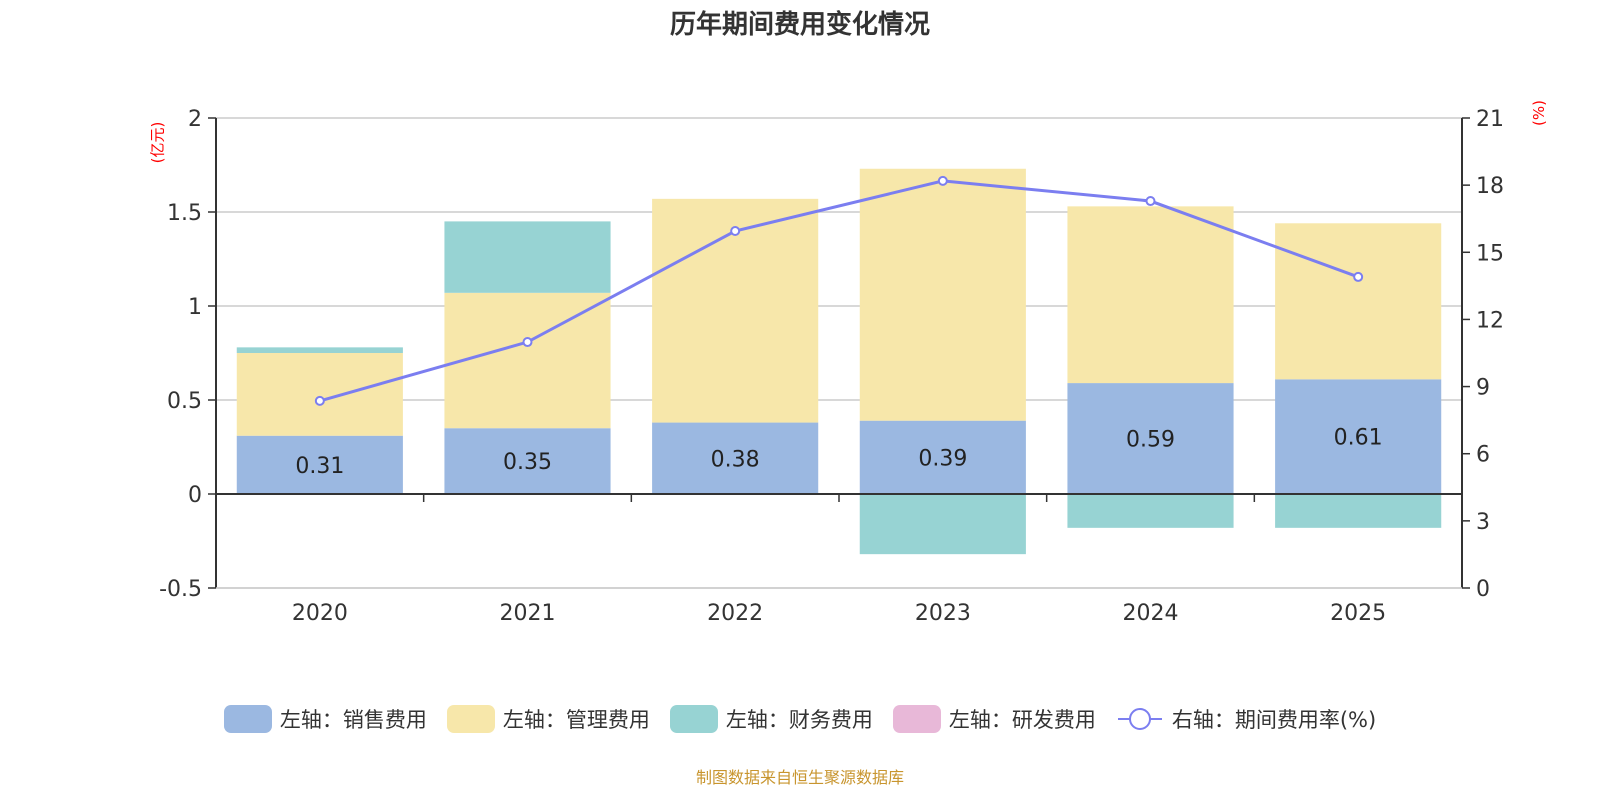 This screenshot has width=1600, height=800. I want to click on right-axis-tick-label: 21, so click(1490, 119).